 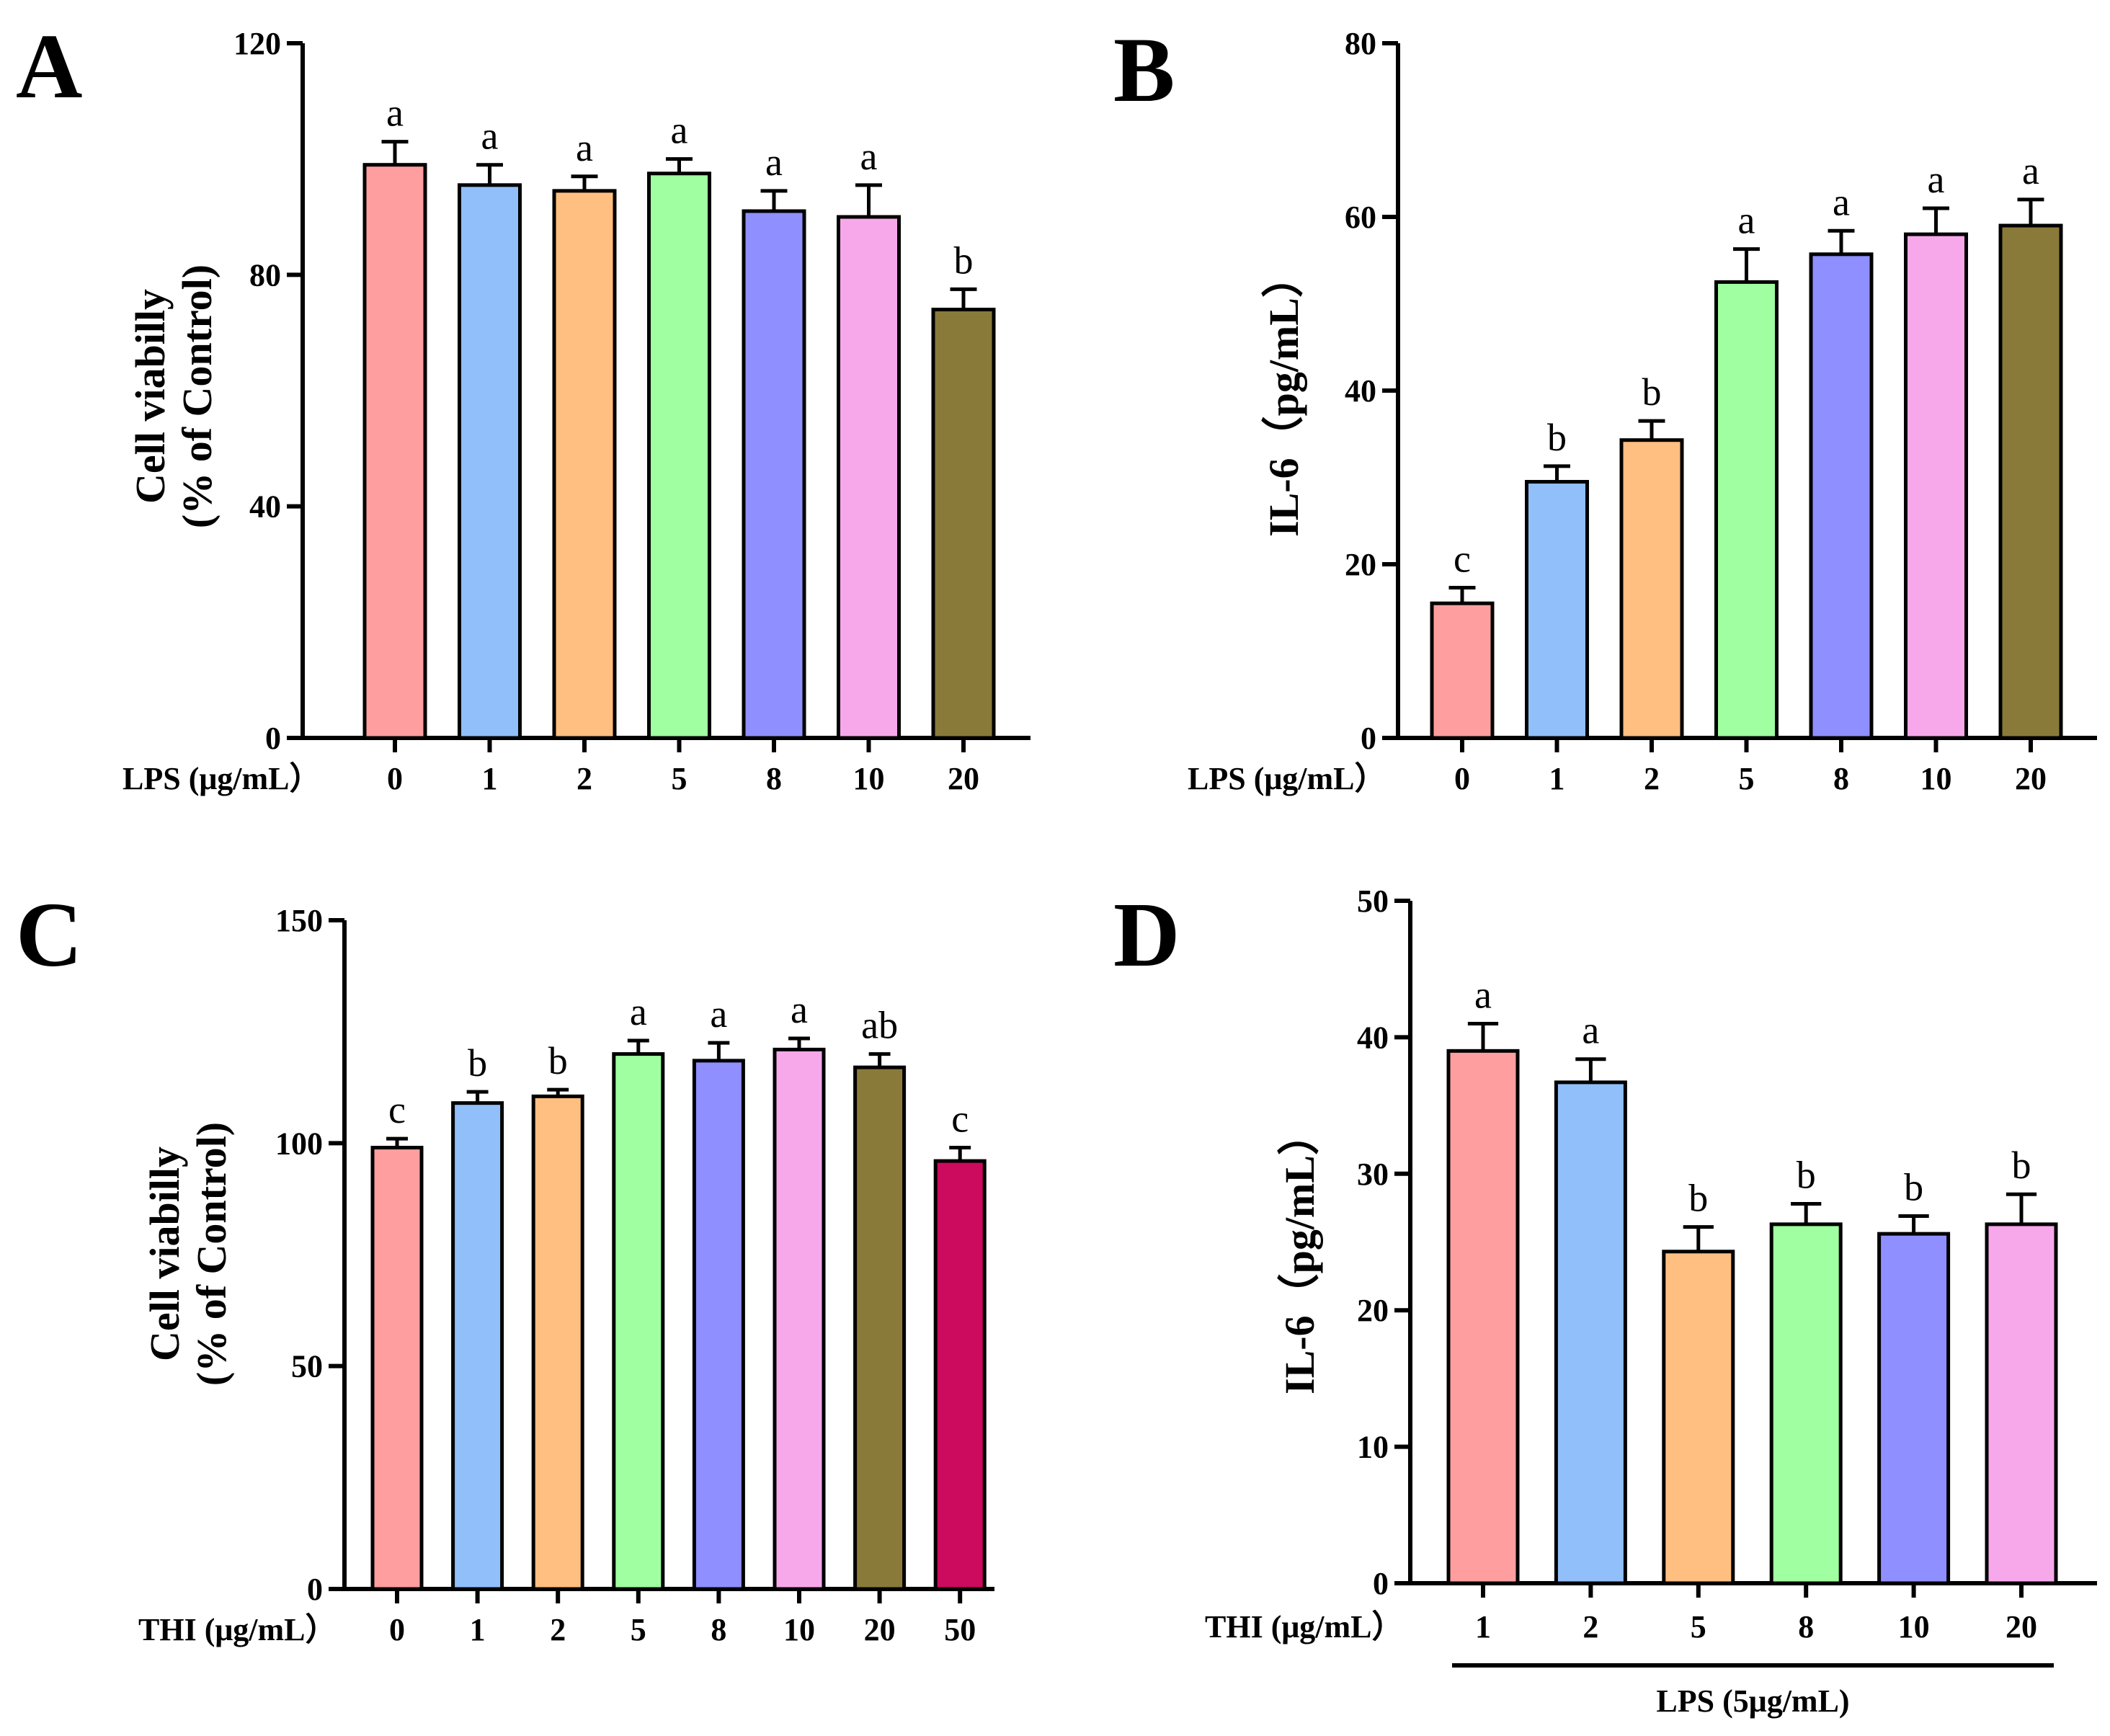 I want to click on y-tick-label: 30, so click(x=1373, y=1174).